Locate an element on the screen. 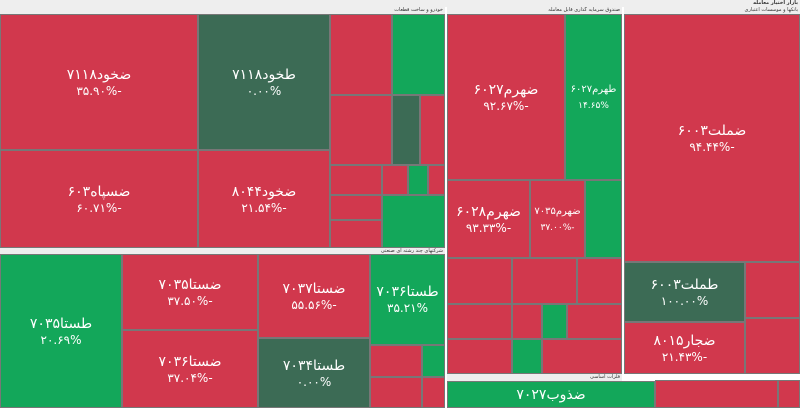 The image size is (800, 408). tile: ضستا۷۰۳۶ -۳۷.۰۴% is located at coordinates (190, 369).